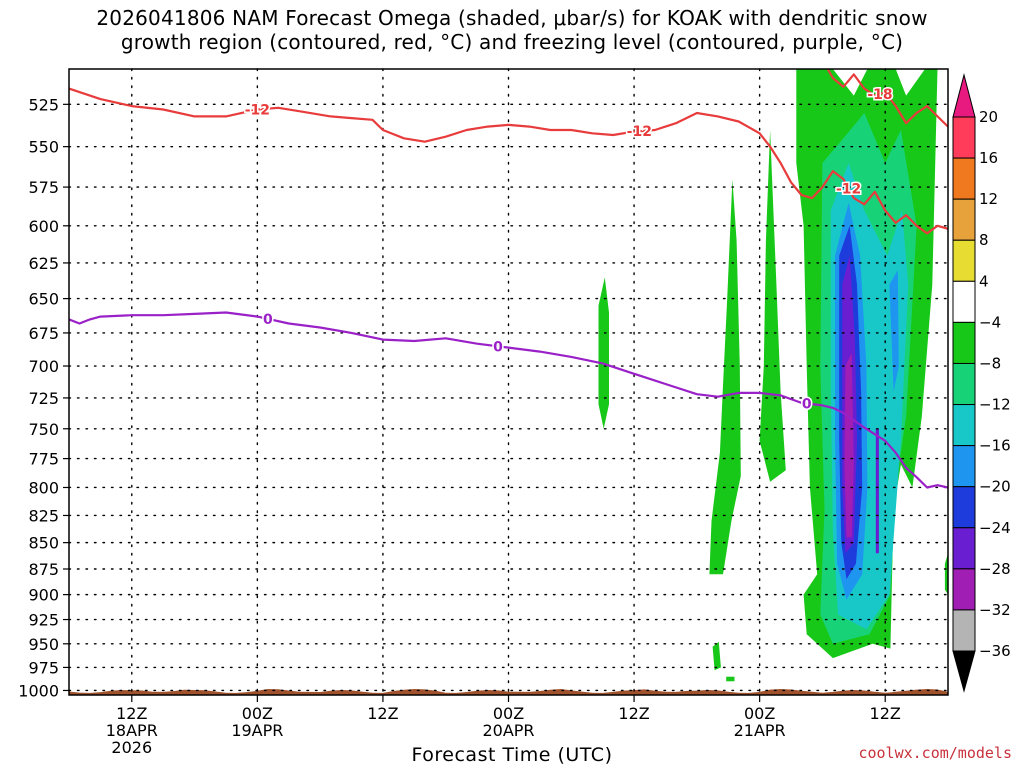 Image resolution: width=1024 pixels, height=768 pixels. What do you see at coordinates (633, 713) in the screenshot?
I see `xtick-label-54-1: 12Z` at bounding box center [633, 713].